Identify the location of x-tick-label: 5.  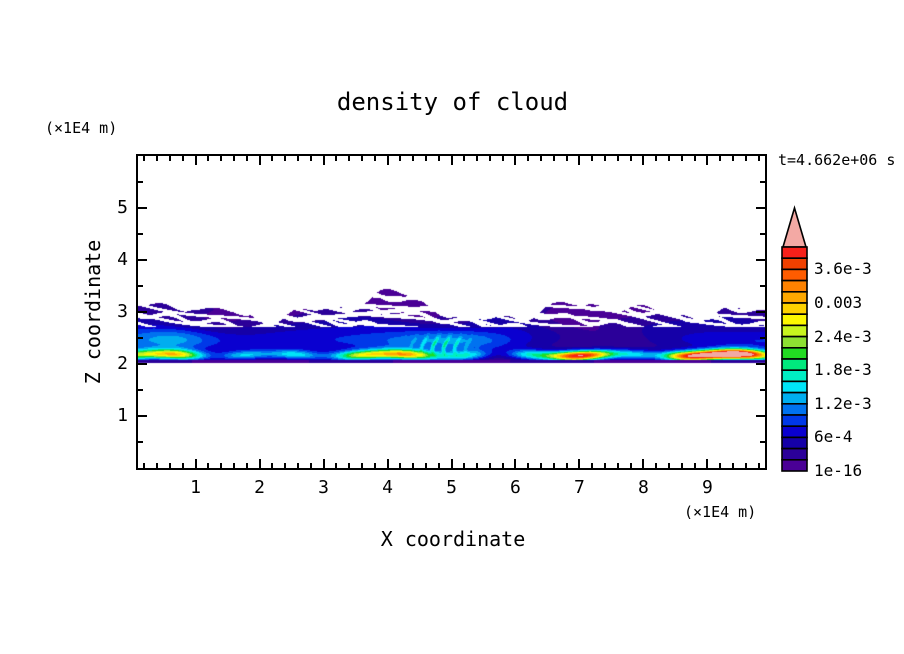
(451, 487).